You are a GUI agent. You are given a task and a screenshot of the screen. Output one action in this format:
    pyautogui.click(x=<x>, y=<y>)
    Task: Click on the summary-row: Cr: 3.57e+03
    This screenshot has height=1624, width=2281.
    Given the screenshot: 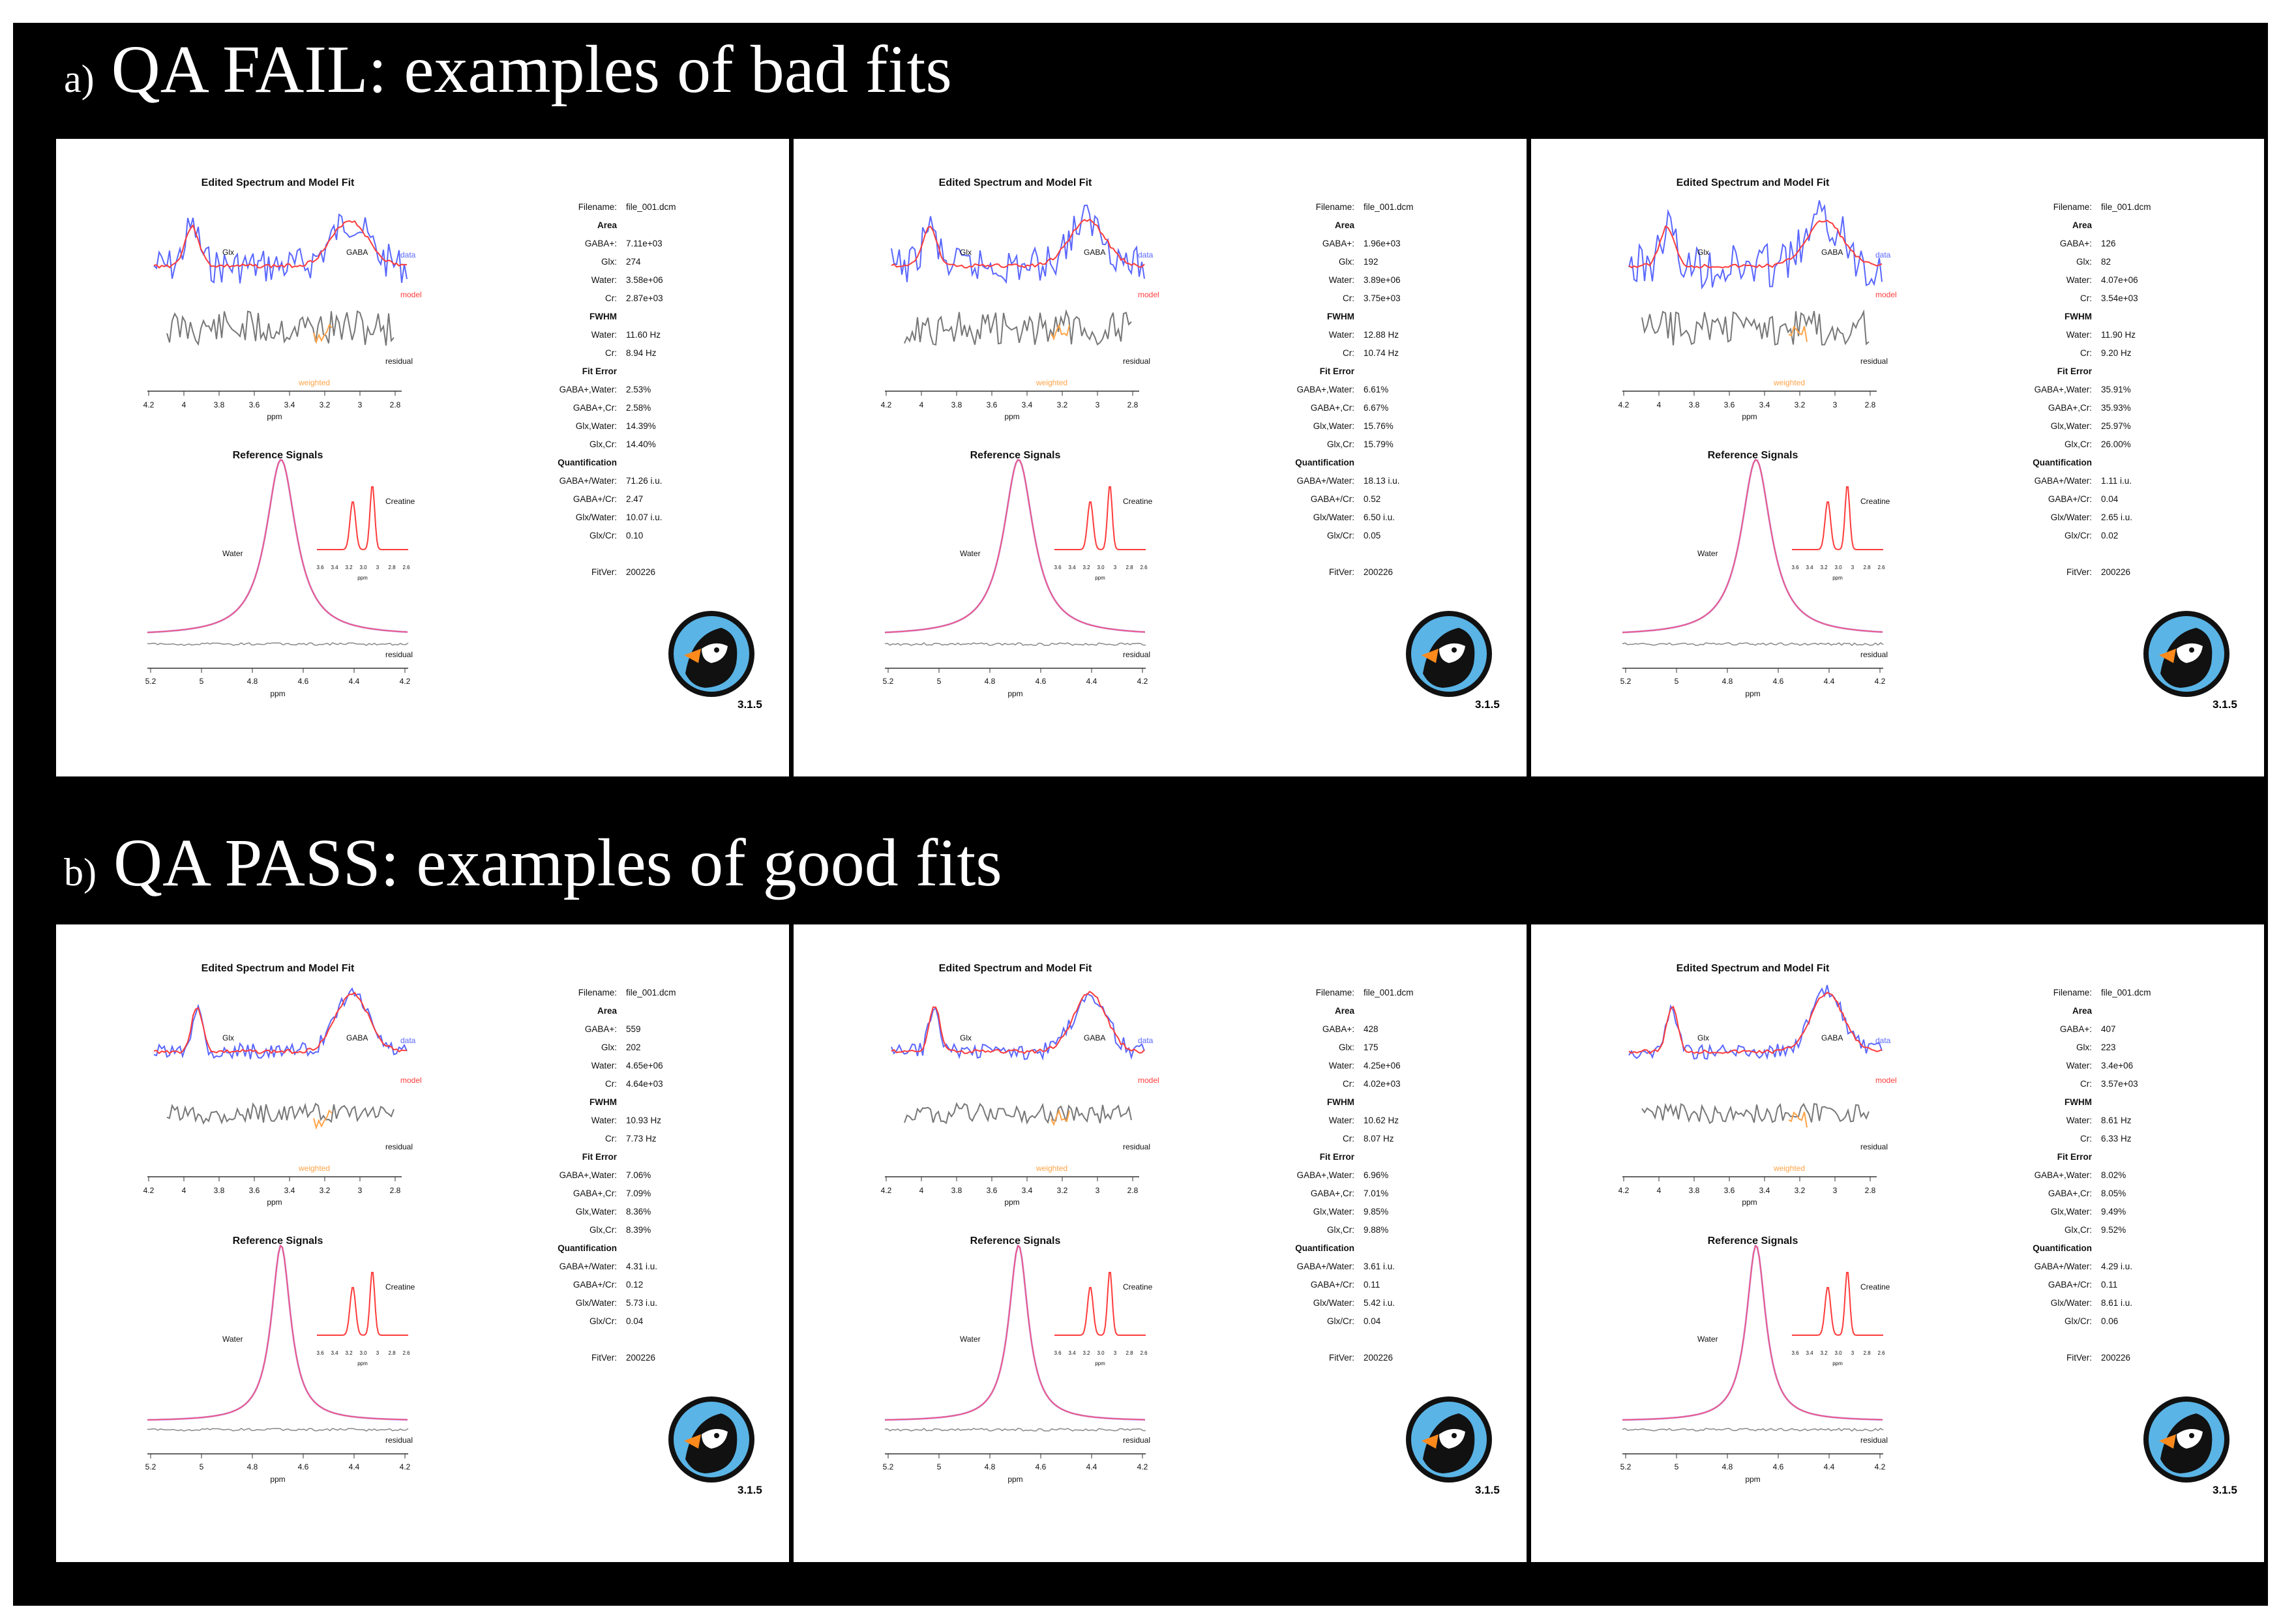 What is the action you would take?
    pyautogui.click(x=2131, y=1083)
    